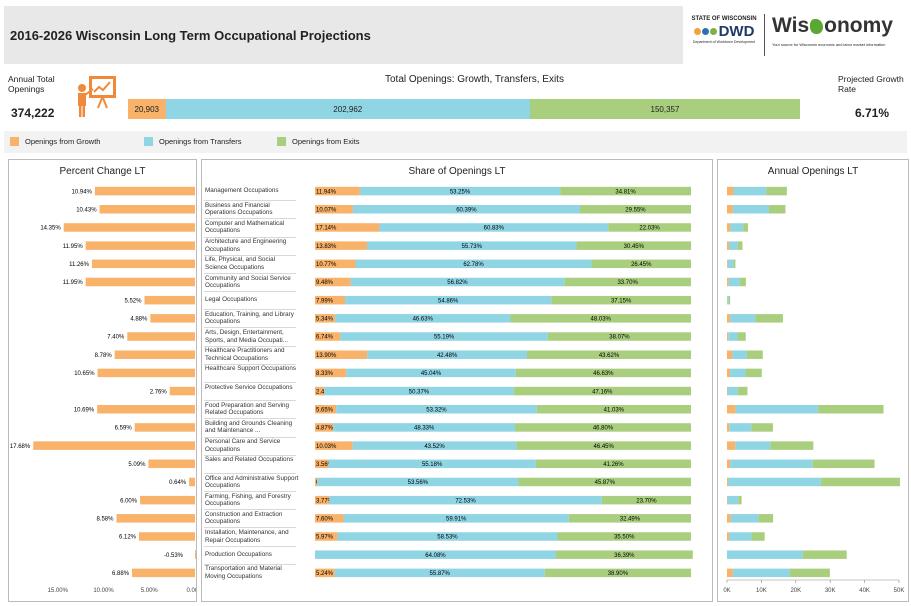 This screenshot has height=606, width=911. What do you see at coordinates (159, 392) in the screenshot?
I see `percent-change-value-label: 2.76%` at bounding box center [159, 392].